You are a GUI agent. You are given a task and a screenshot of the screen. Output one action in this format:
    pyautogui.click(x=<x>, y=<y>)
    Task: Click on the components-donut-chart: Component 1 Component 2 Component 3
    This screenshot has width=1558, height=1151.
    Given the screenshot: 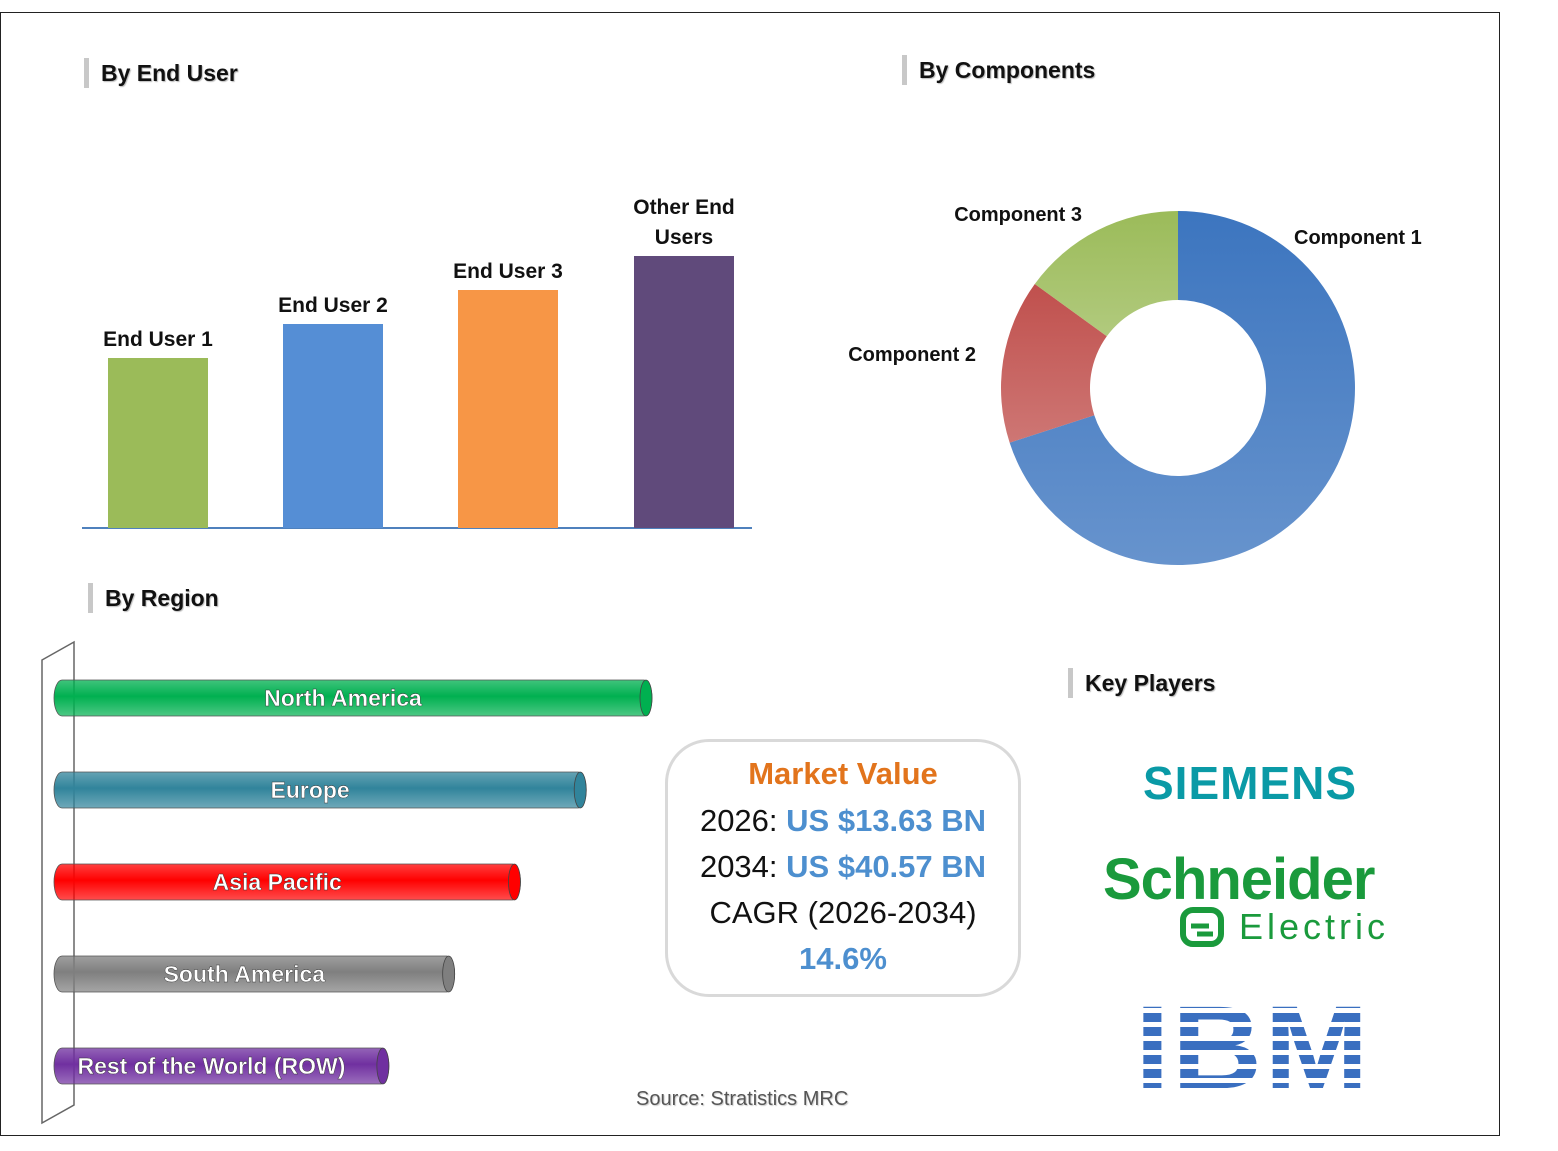 What is the action you would take?
    pyautogui.click(x=1135, y=384)
    